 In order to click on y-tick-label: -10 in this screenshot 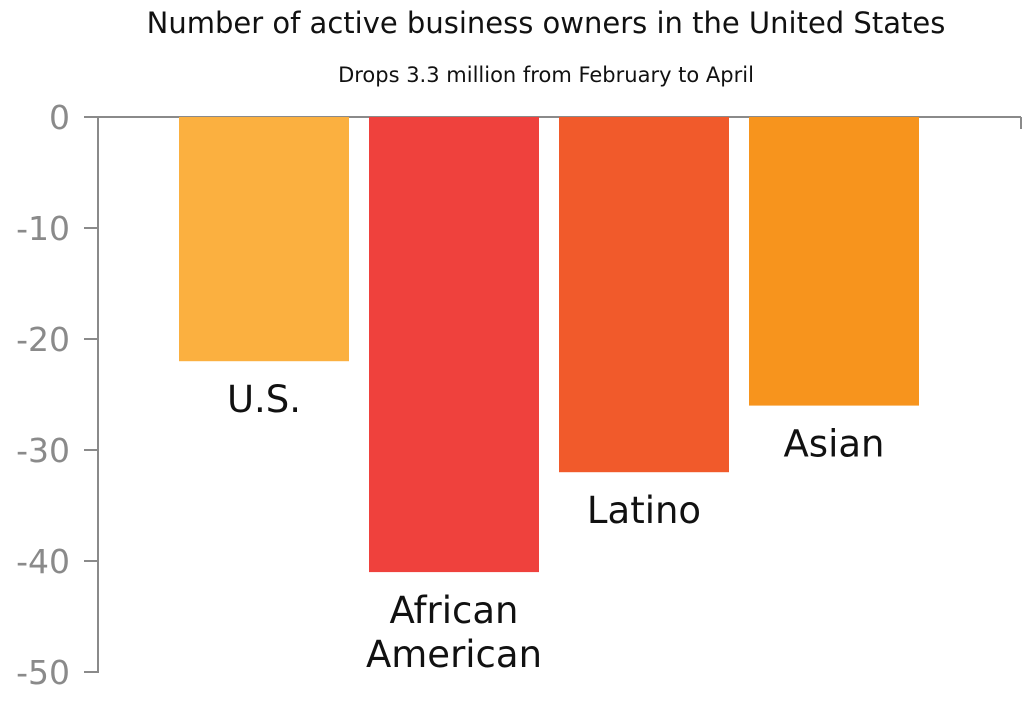, I will do `click(43, 228)`.